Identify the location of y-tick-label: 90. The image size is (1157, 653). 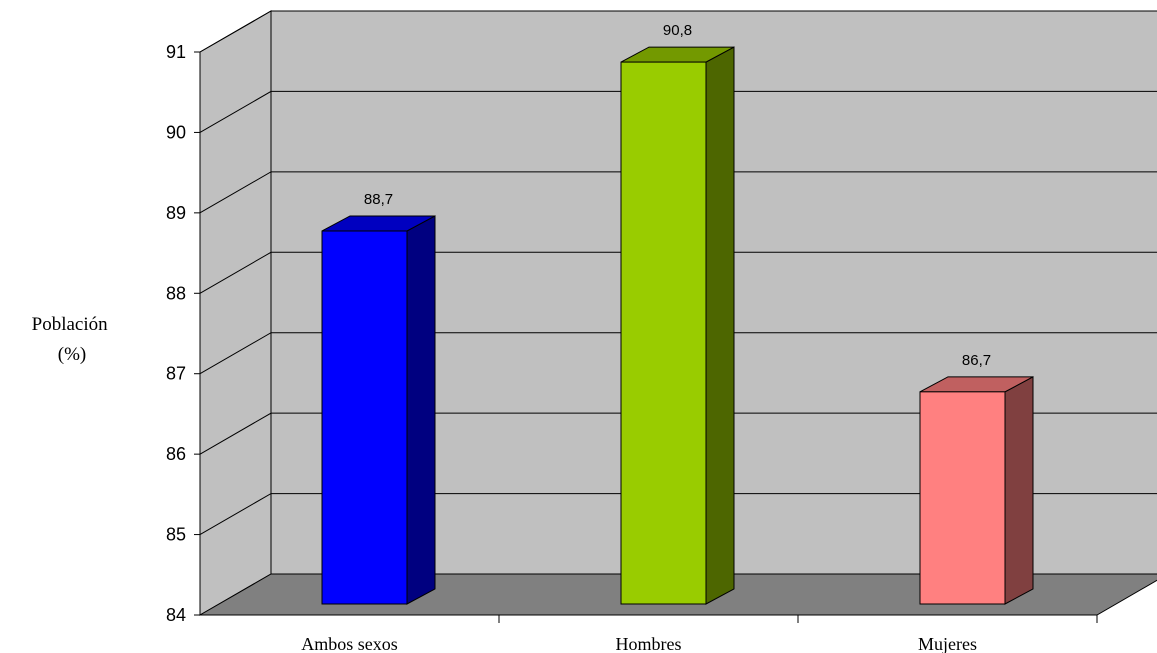
(176, 132).